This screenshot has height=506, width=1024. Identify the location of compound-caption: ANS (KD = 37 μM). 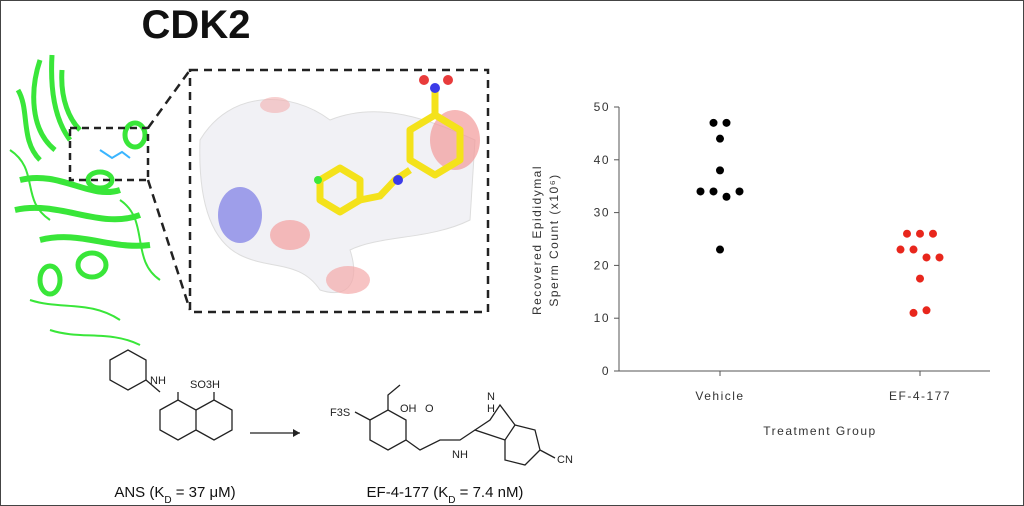
(174, 495).